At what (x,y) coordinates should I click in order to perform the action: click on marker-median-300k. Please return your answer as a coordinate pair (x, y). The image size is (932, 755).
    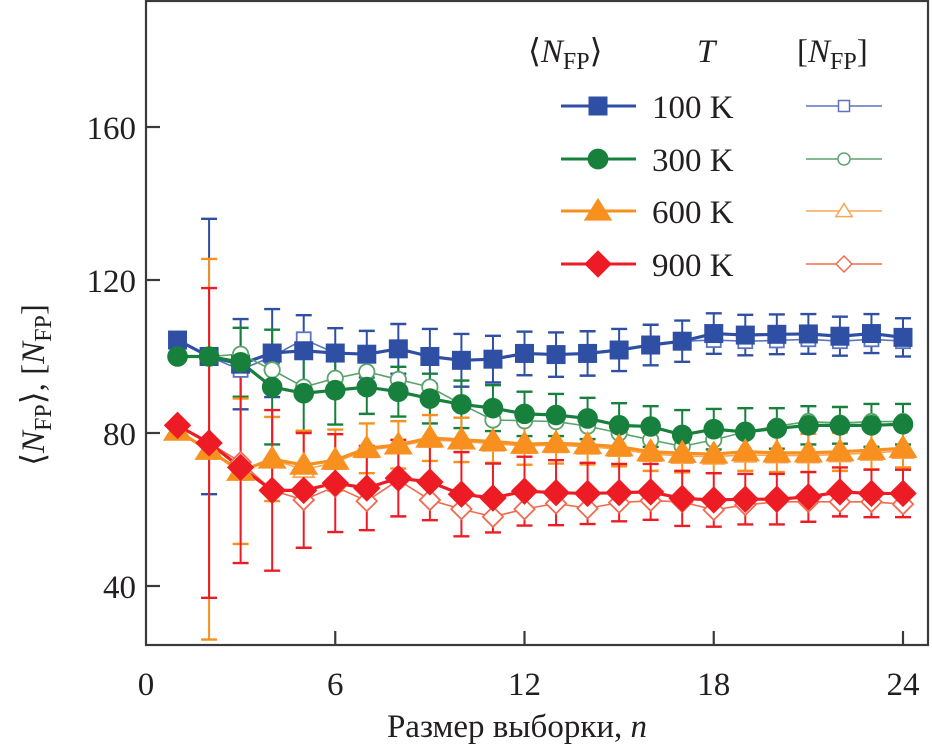
    Looking at the image, I should click on (272, 370).